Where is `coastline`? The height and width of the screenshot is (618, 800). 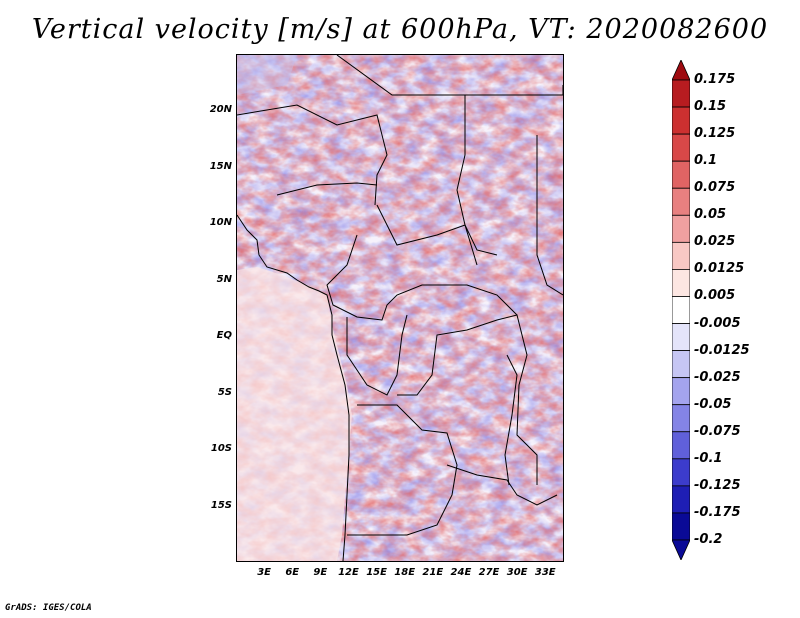 coastline is located at coordinates (293, 387).